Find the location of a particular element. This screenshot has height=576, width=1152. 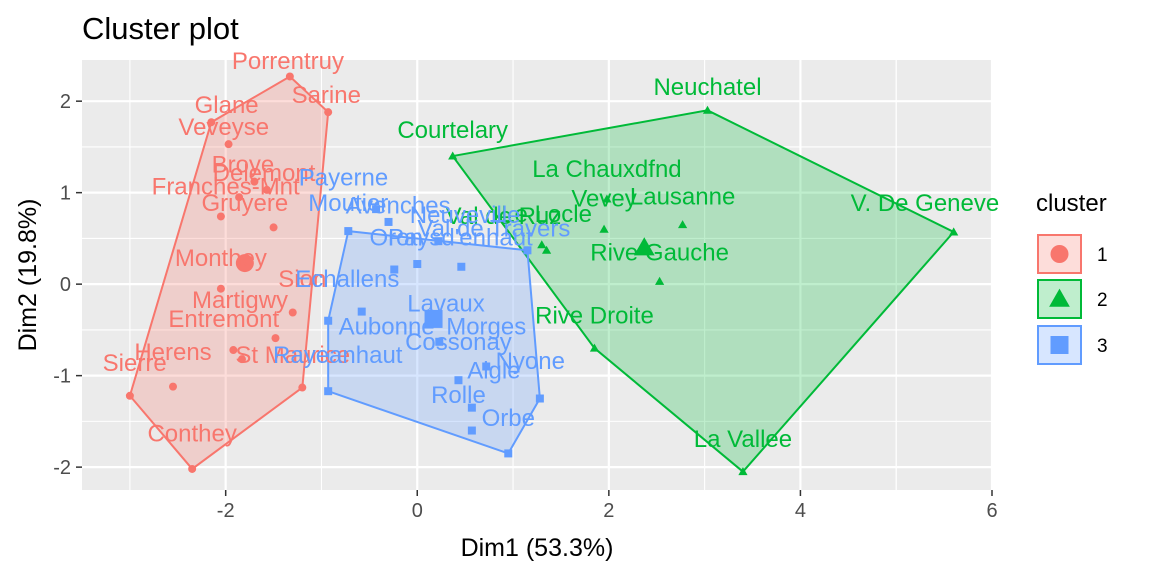

cluster-2-label-8: Rive Gauche is located at coordinates (659, 252).